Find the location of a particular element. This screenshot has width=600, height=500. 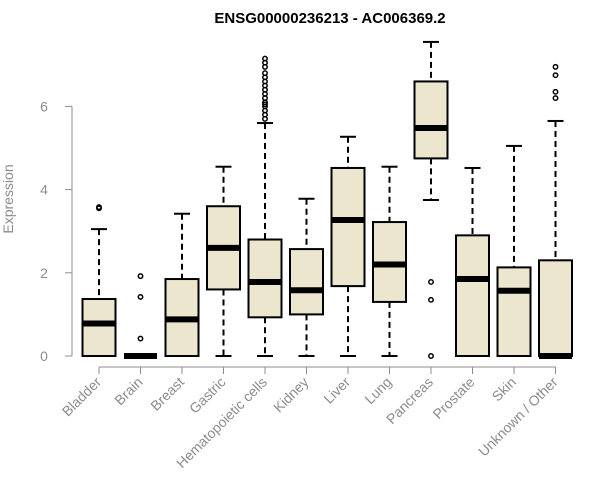

y-axis: 0 2 4 6 is located at coordinates (56, 231).